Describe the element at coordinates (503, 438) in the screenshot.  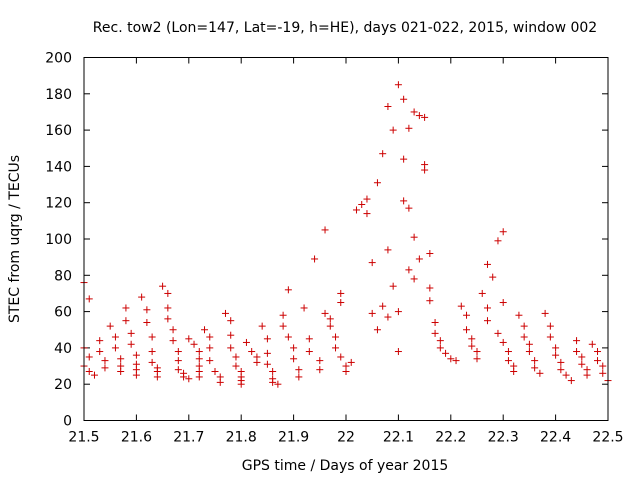
I see `x-tick-label: 22.3` at that location.